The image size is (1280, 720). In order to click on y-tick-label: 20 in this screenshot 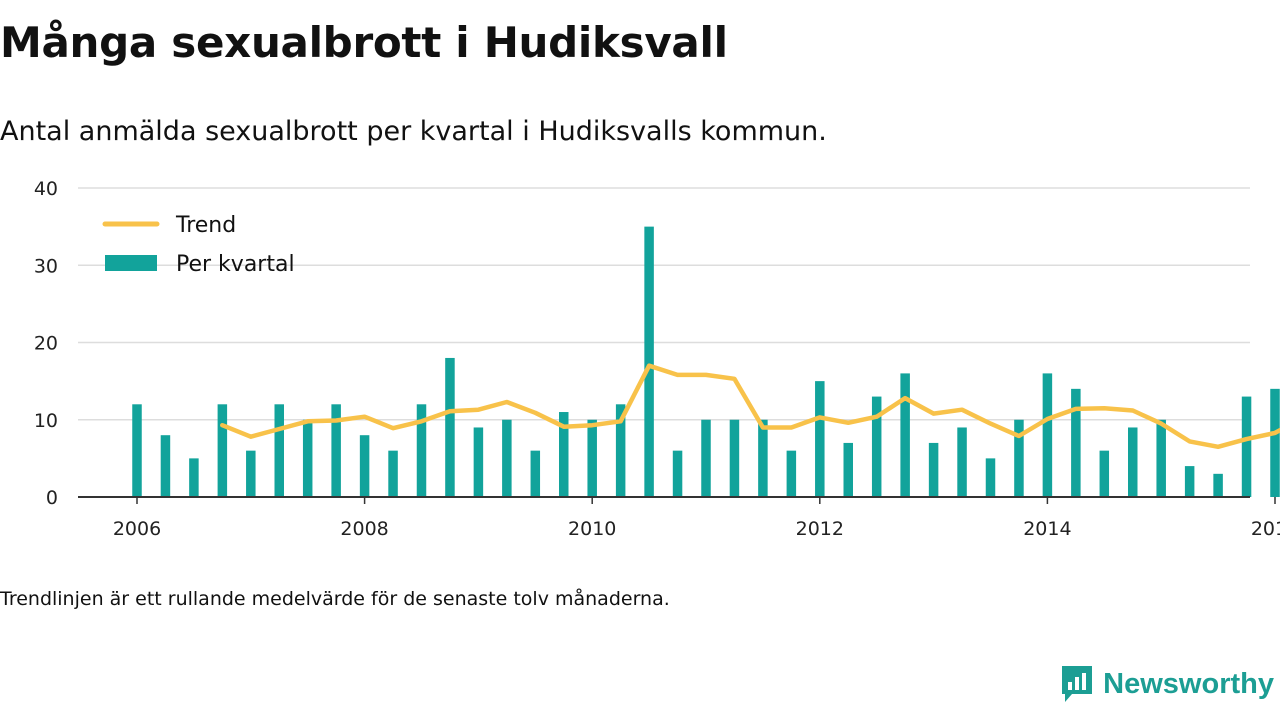, I will do `click(46, 344)`.